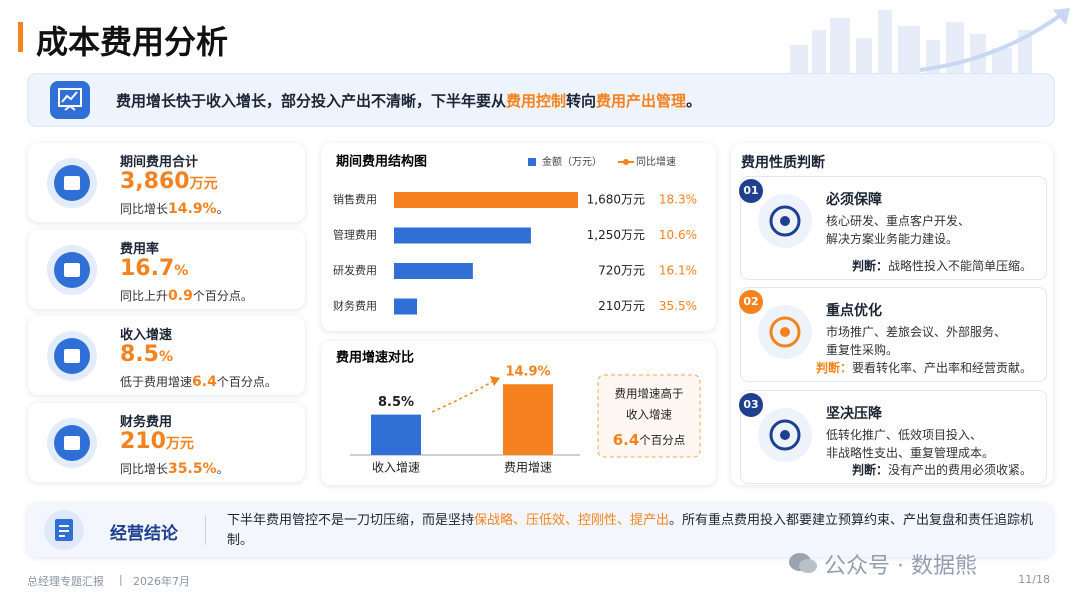  I want to click on kpi-note-value: 14.9%, so click(192, 209).